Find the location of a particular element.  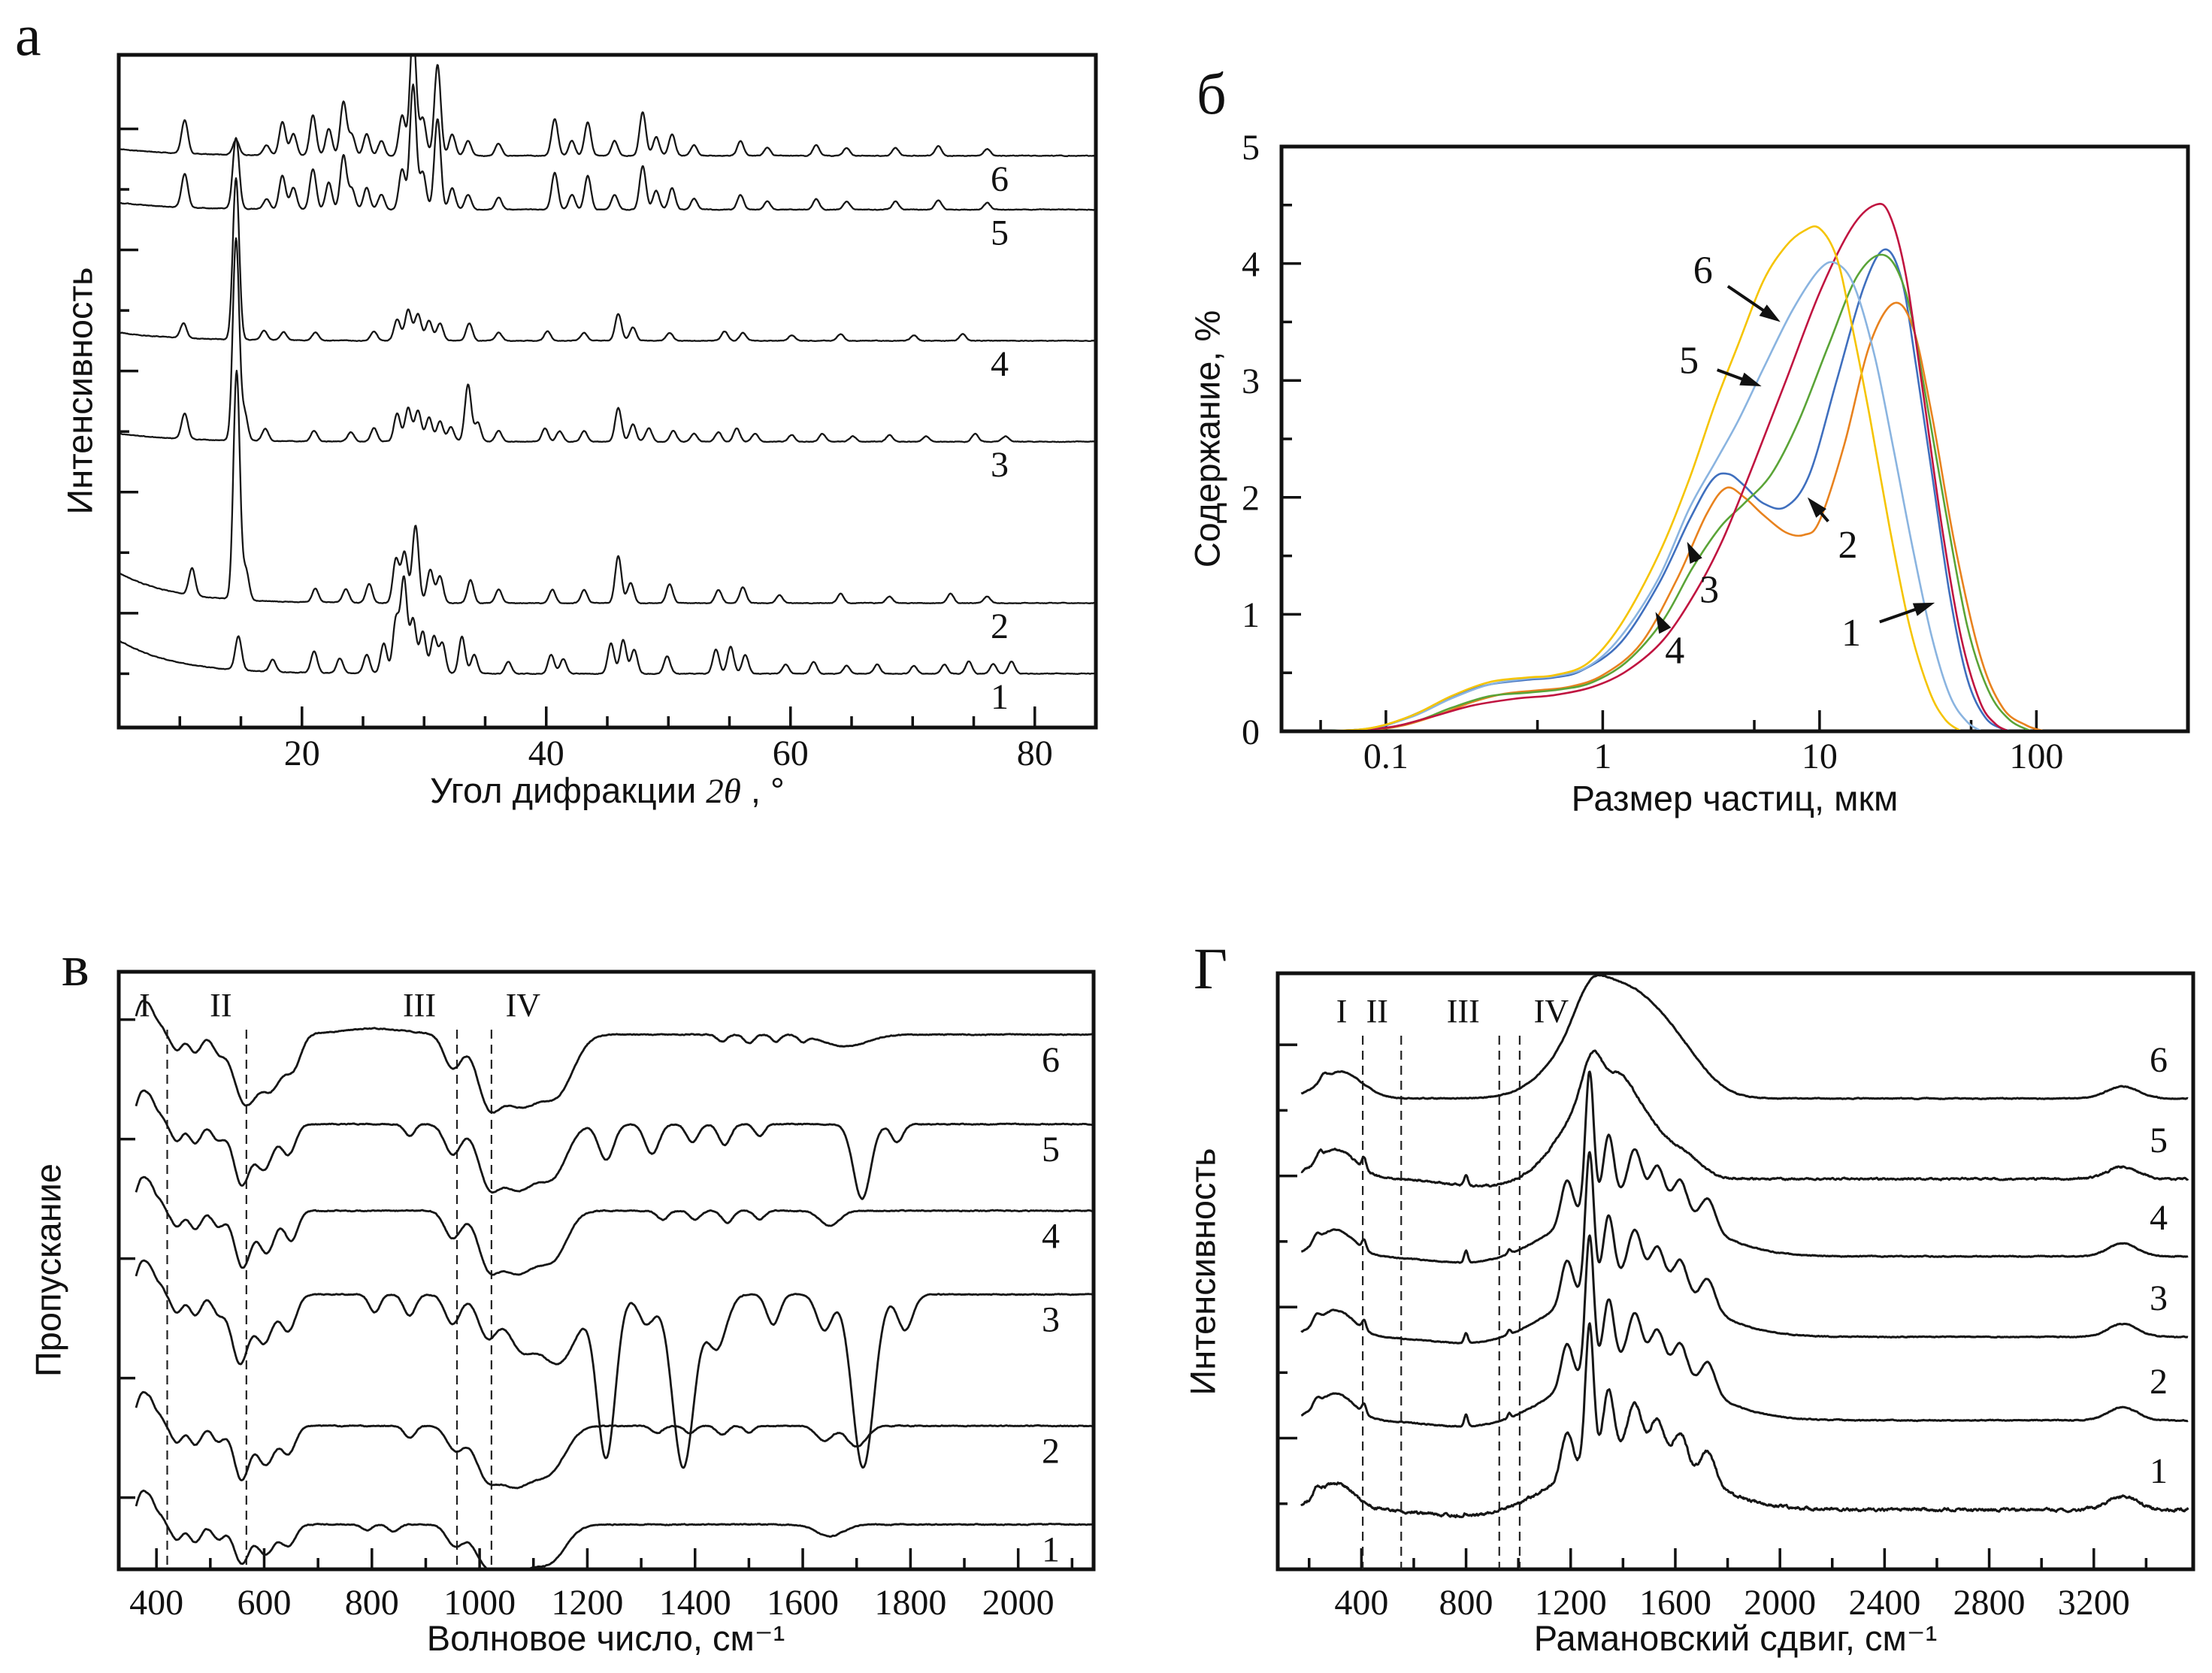

tick-label: I is located at coordinates (1342, 1012).